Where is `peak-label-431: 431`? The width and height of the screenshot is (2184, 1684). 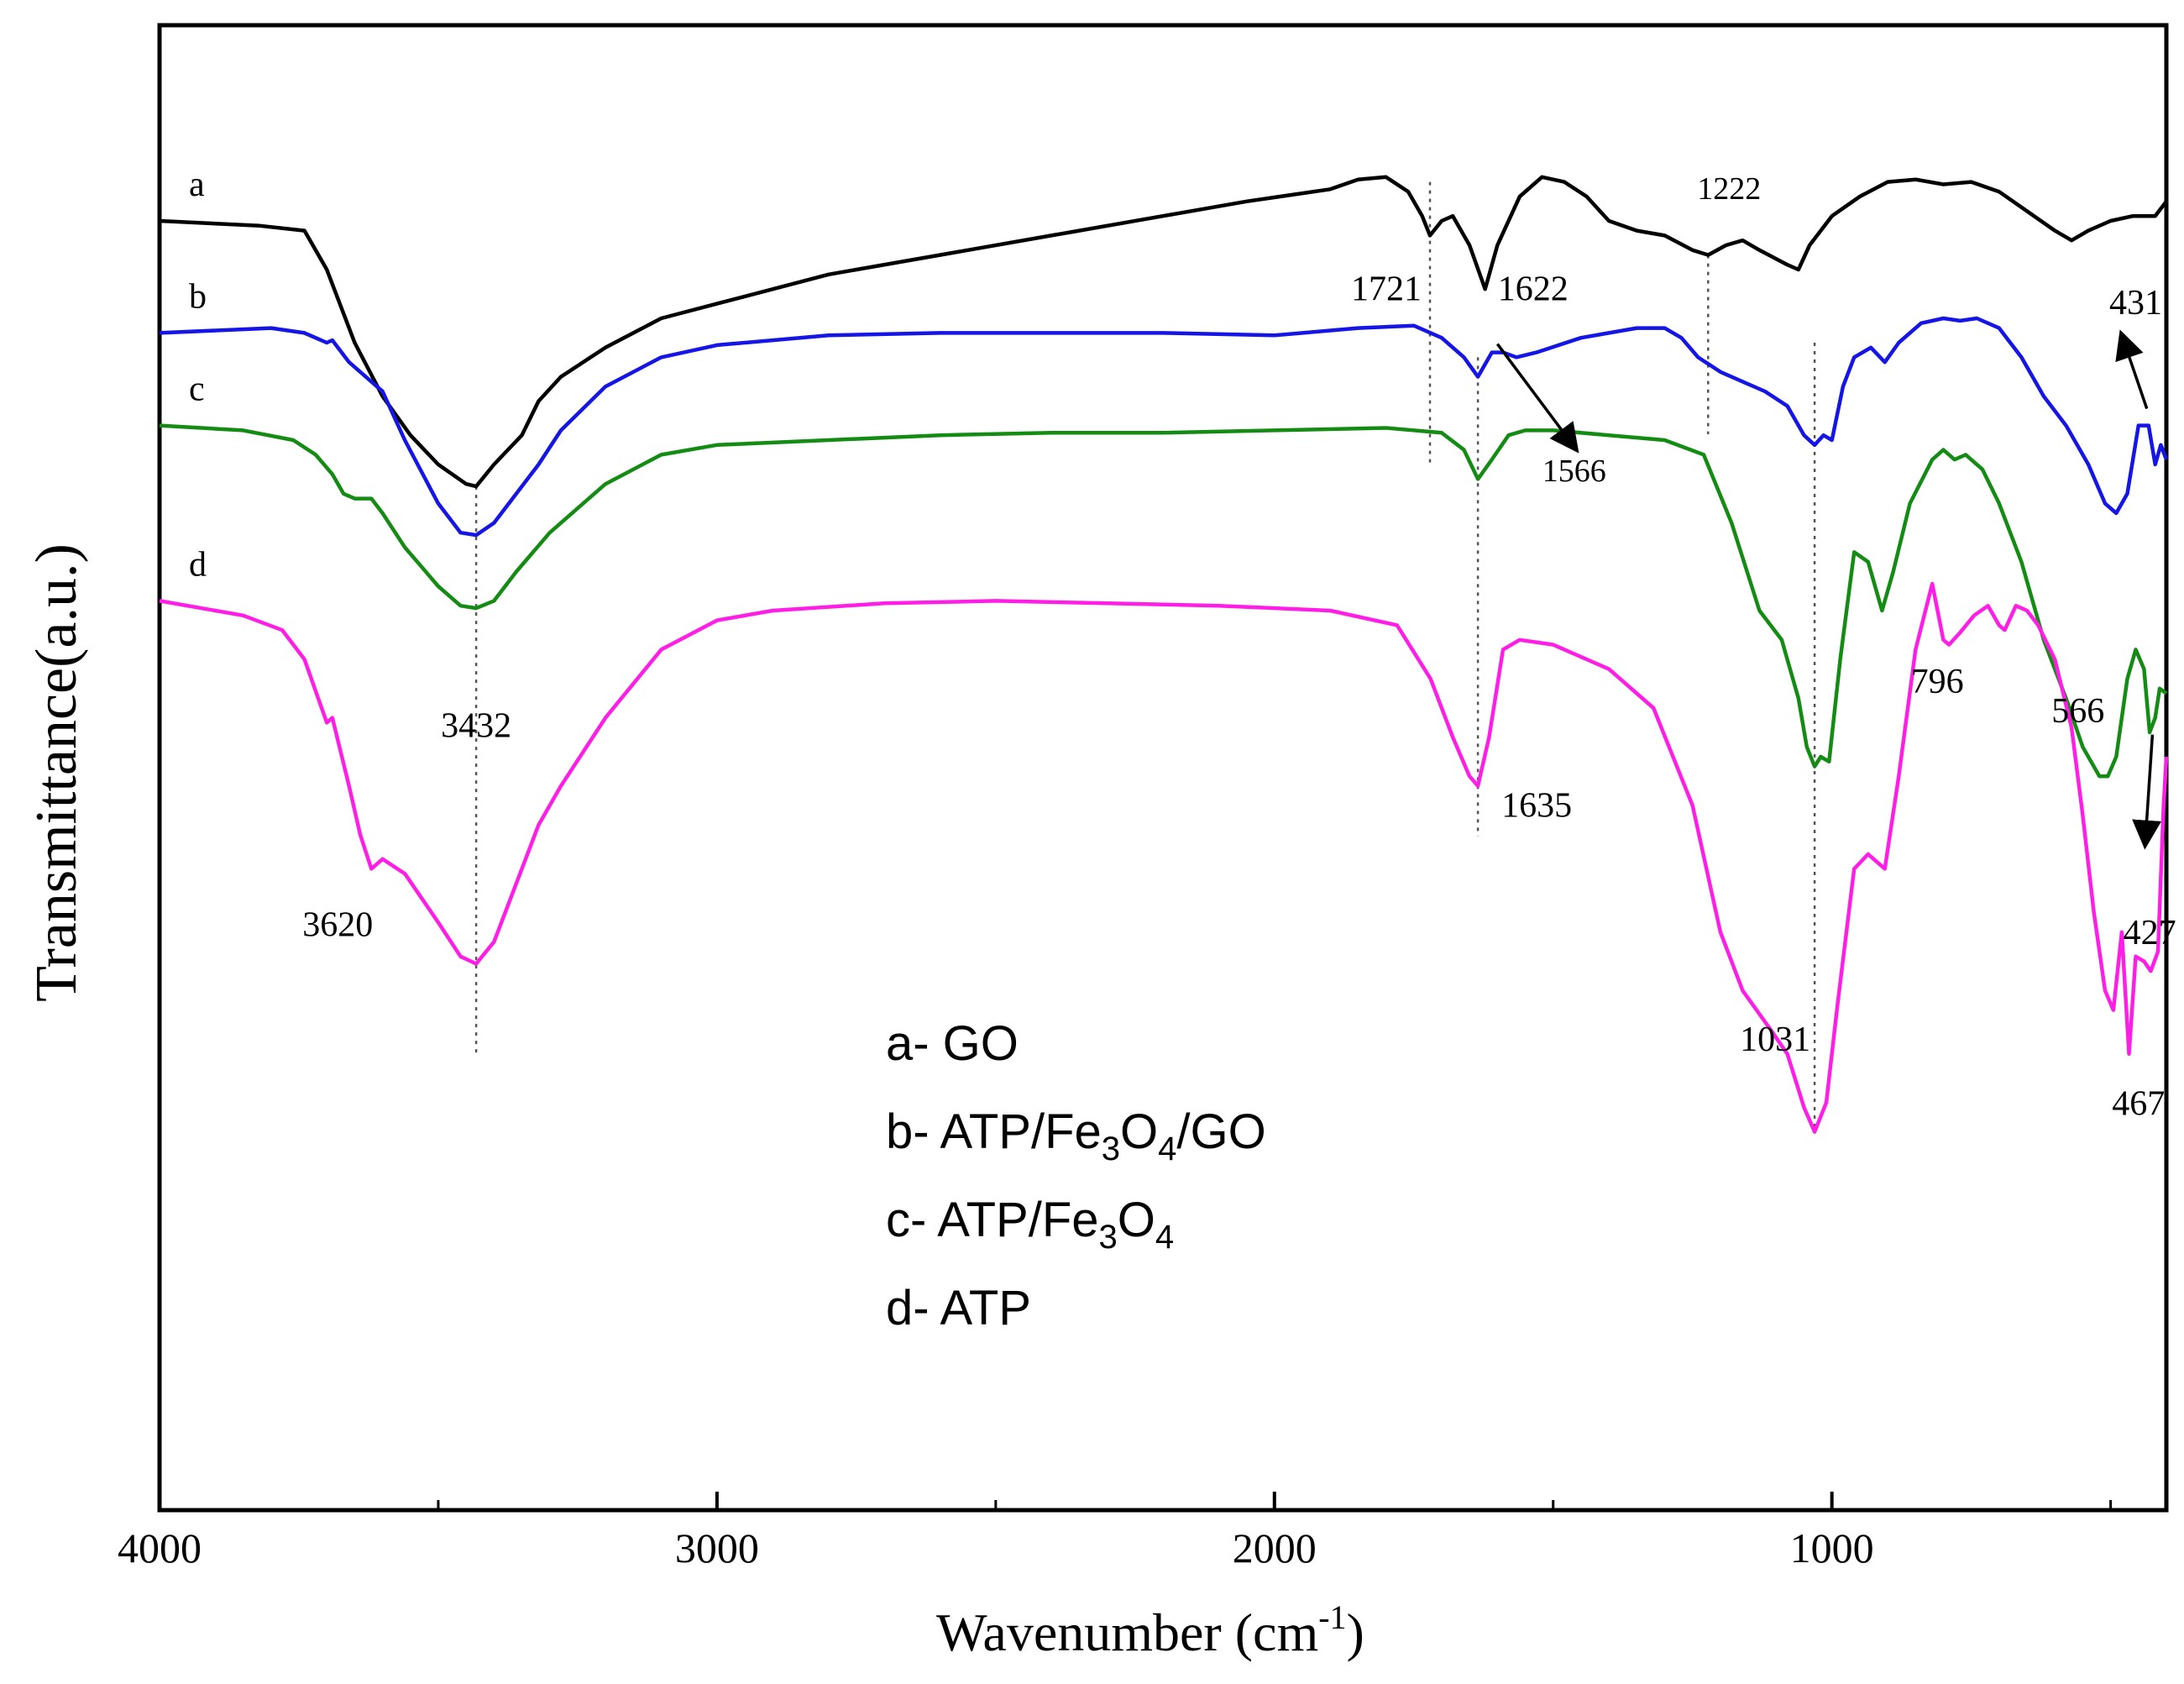
peak-label-431: 431 is located at coordinates (2135, 303).